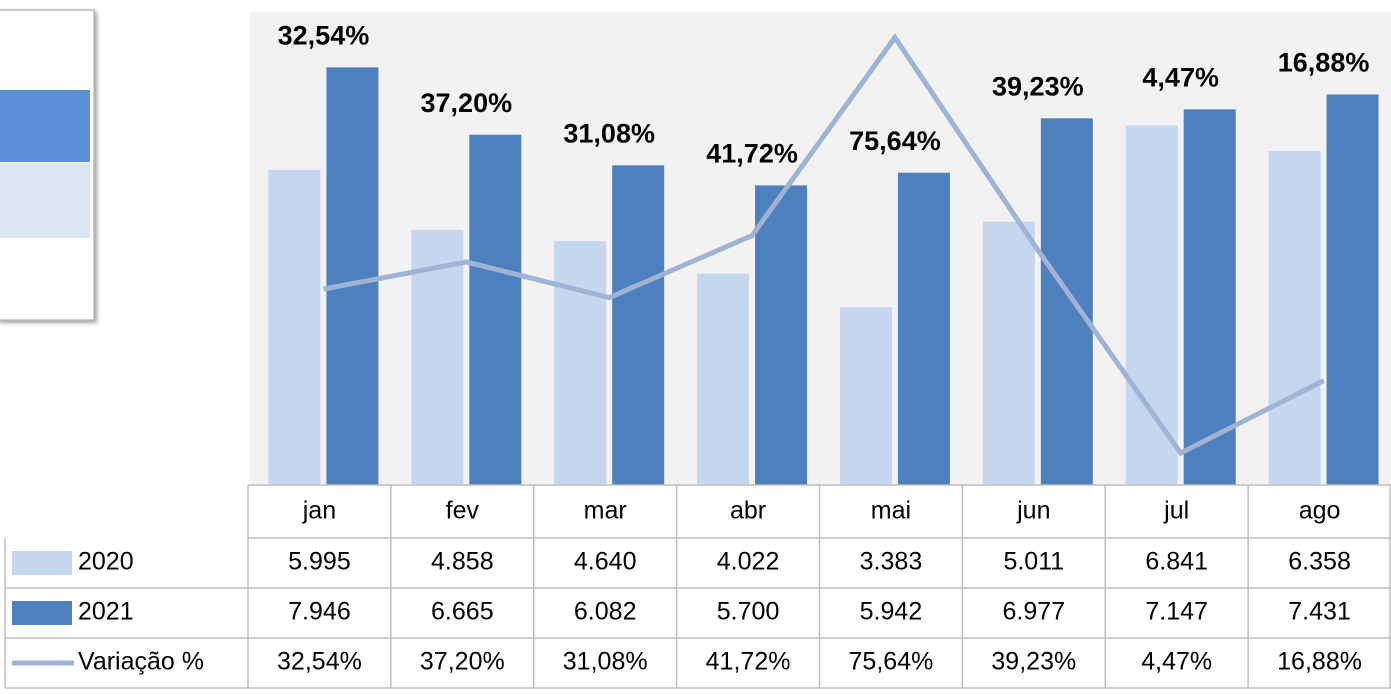 This screenshot has height=694, width=1391. I want to click on x-tick-label: jul, so click(1176, 511).